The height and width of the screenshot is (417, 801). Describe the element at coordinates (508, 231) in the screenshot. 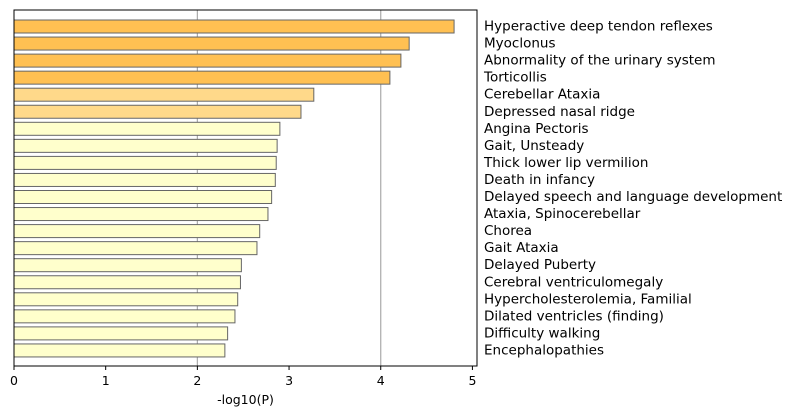

I see `category-label: Chorea` at that location.